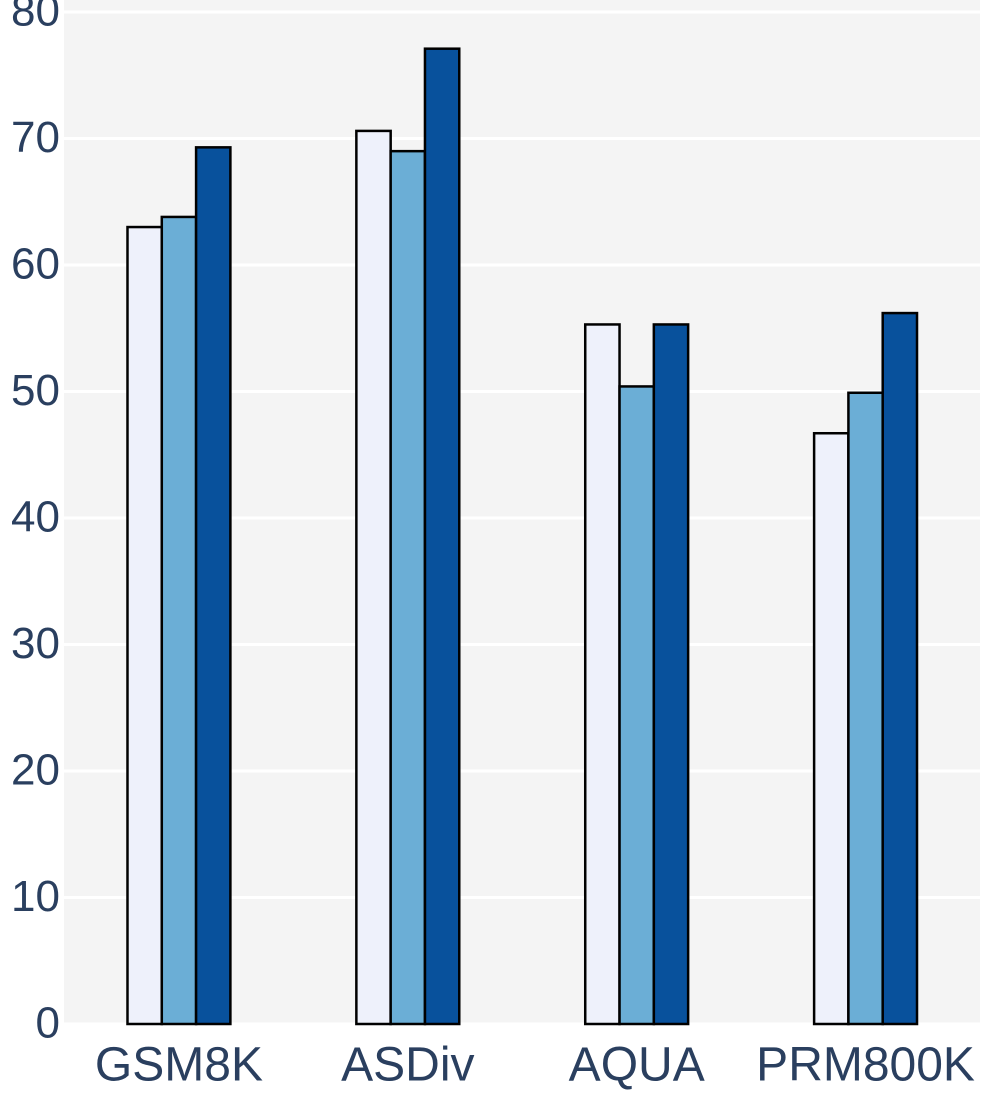 Image resolution: width=995 pixels, height=1097 pixels. I want to click on x-tick-label: PRM800K, so click(865, 1065).